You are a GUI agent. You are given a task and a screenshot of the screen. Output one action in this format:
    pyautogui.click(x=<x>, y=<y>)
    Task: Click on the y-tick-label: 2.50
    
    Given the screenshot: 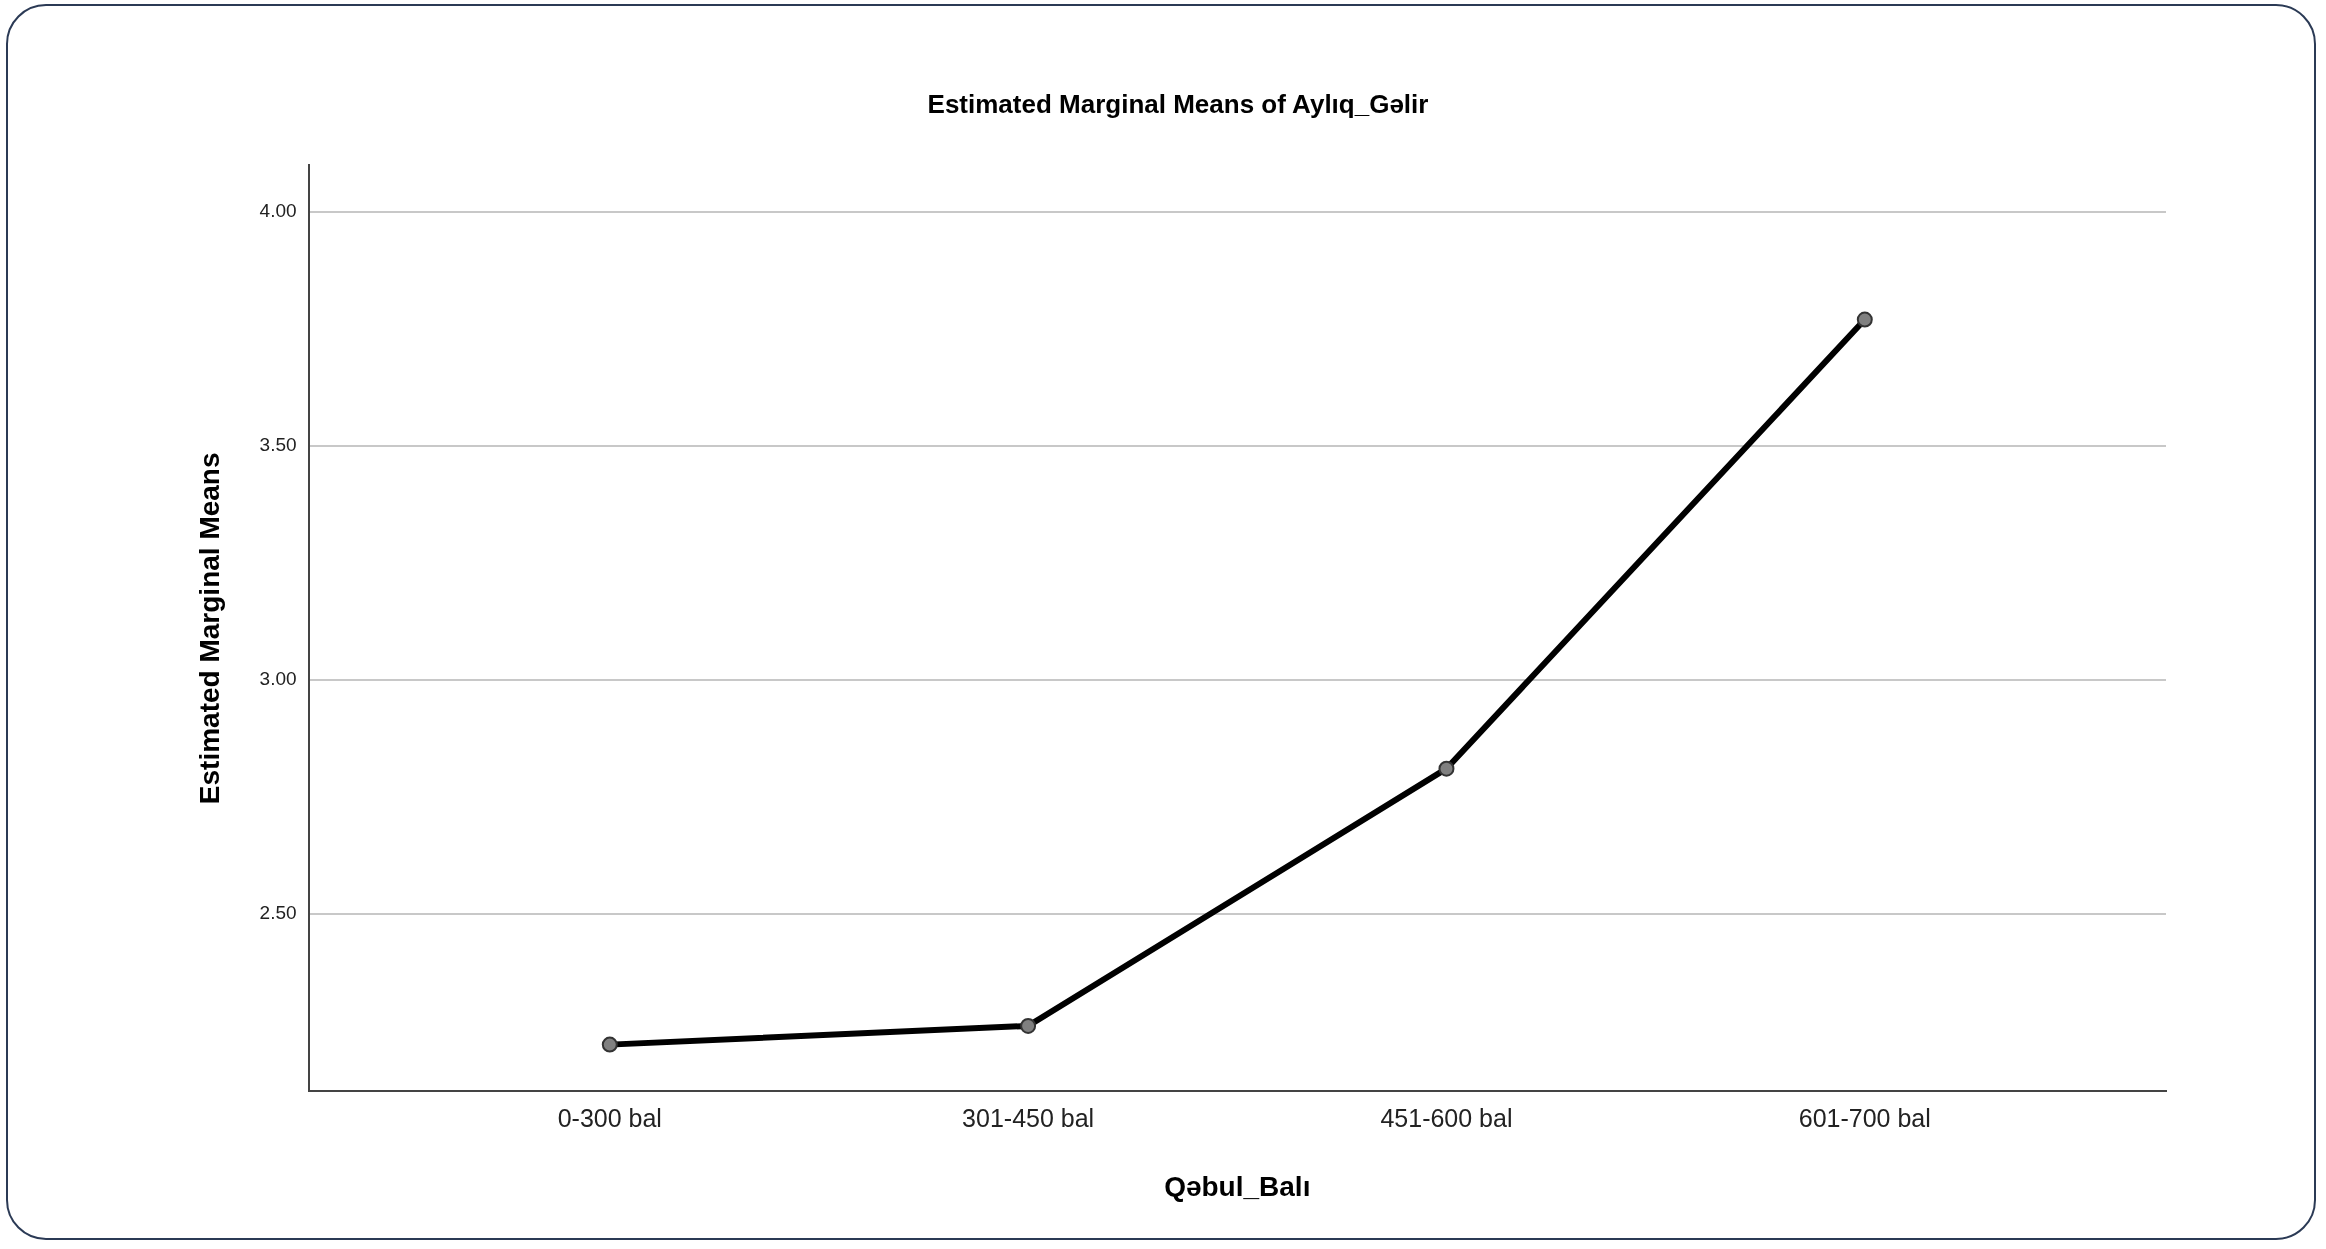 What is the action you would take?
    pyautogui.click(x=278, y=912)
    